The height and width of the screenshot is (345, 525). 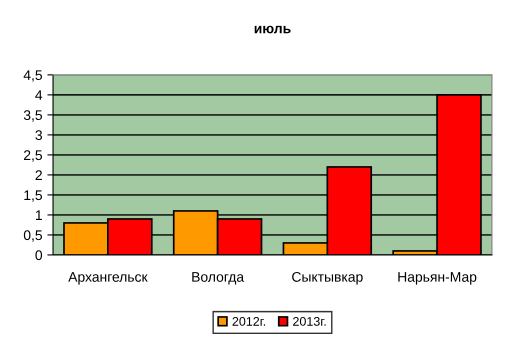 What do you see at coordinates (38, 135) in the screenshot?
I see `y-tick-label: 3` at bounding box center [38, 135].